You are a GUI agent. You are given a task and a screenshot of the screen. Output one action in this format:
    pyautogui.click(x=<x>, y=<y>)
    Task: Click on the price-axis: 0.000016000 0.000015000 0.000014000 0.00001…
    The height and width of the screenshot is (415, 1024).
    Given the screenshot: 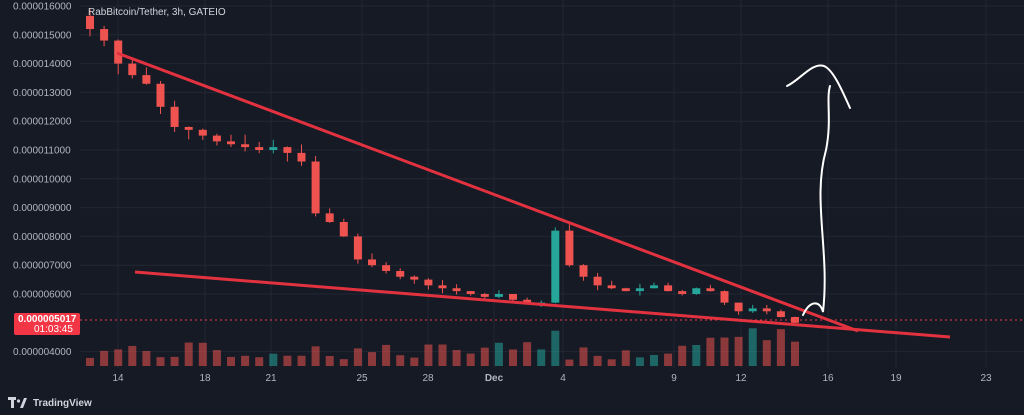 What is the action you would take?
    pyautogui.click(x=42, y=180)
    